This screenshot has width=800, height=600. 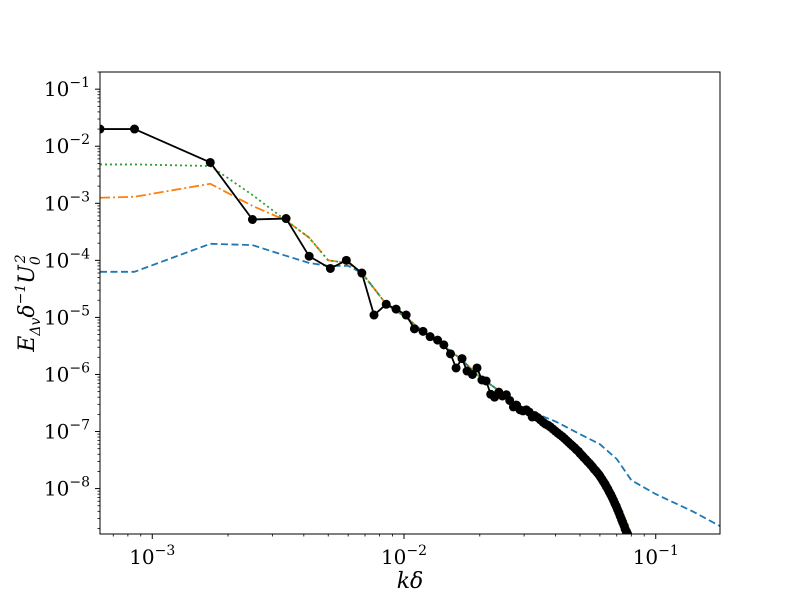 What do you see at coordinates (67, 316) in the screenshot?
I see `y-tick-label: 10⁻⁵` at bounding box center [67, 316].